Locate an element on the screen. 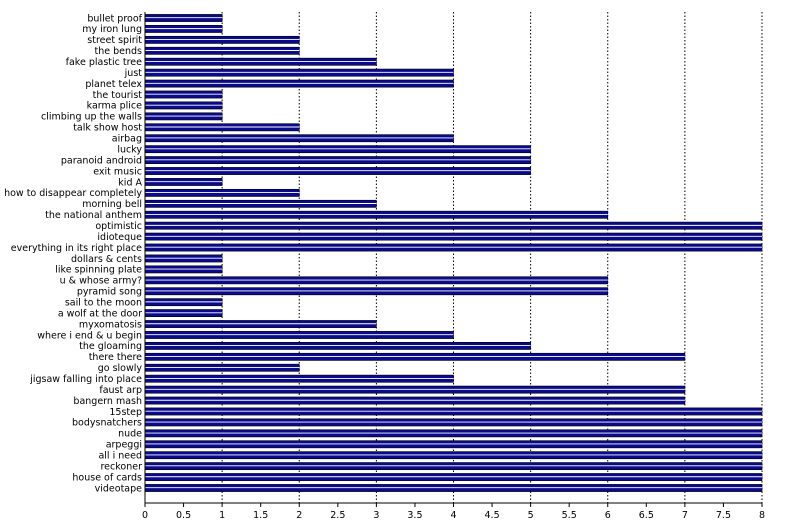 Image resolution: width=789 pixels, height=525 pixels. x-tick-label: 3 is located at coordinates (376, 515).